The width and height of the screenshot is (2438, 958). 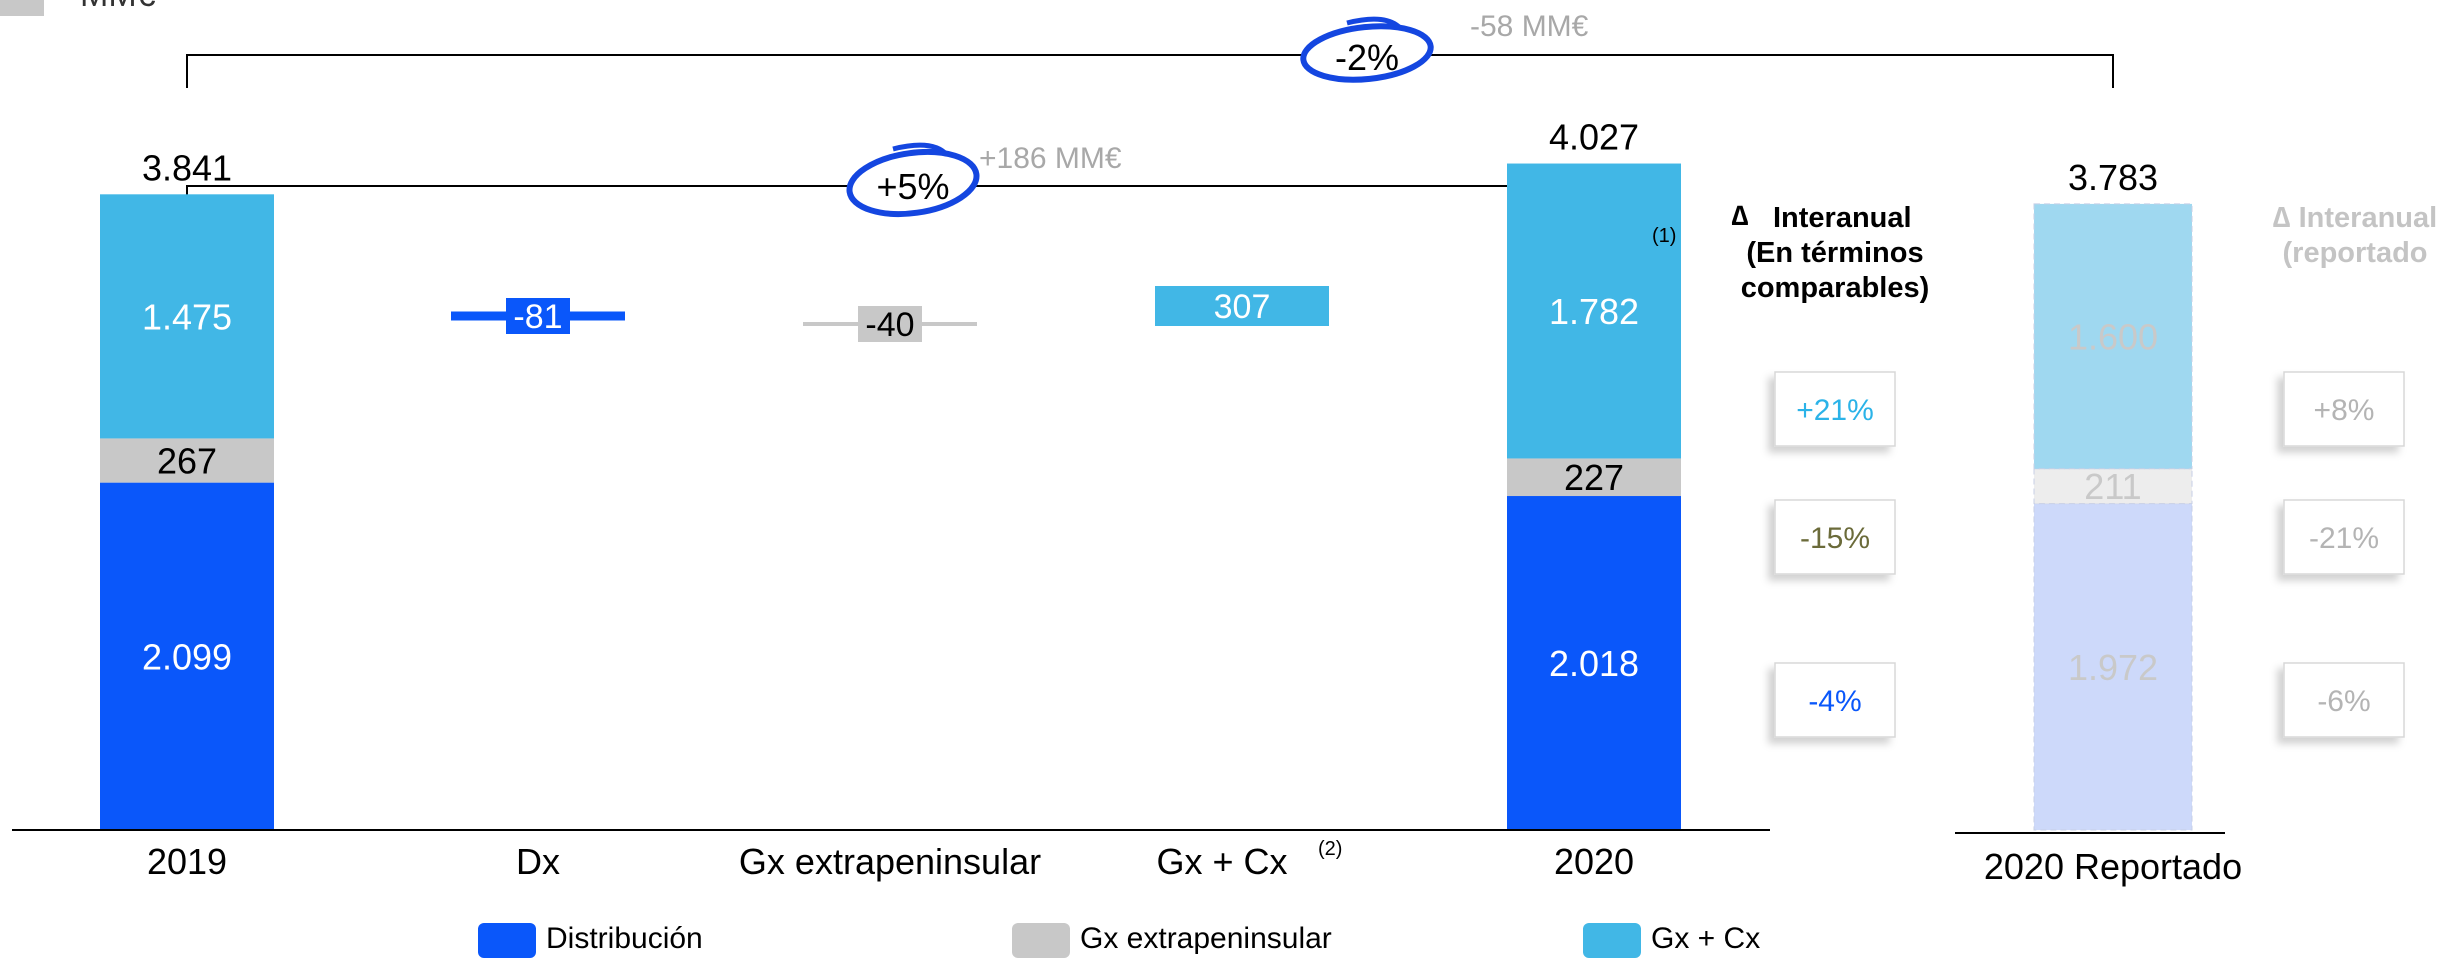 I want to click on x-label-dx: Dx, so click(x=538, y=861).